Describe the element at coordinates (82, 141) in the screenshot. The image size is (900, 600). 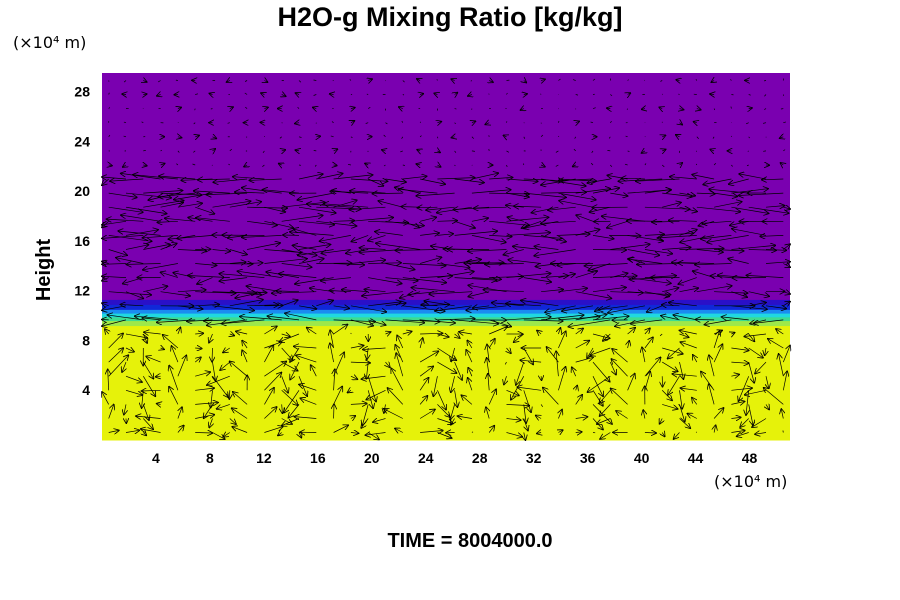
I see `y-tick-label: 24` at that location.